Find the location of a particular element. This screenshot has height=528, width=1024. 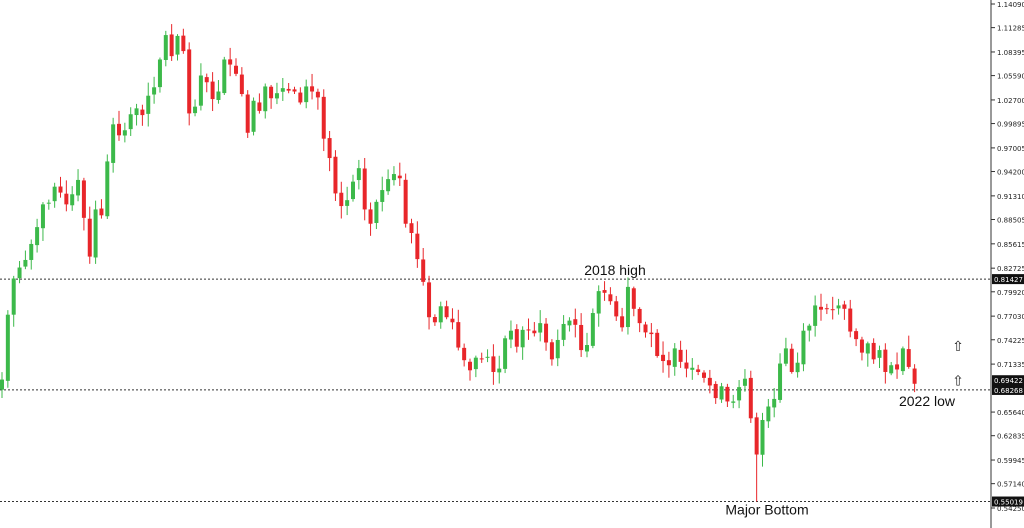

up-arrow-icon: ⇧ is located at coordinates (958, 381).